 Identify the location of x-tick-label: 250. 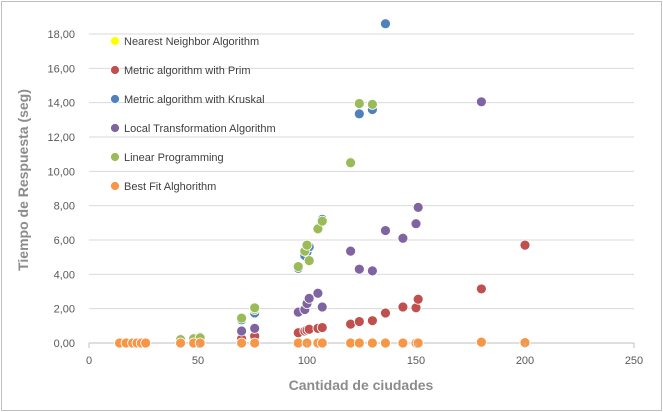
(634, 361).